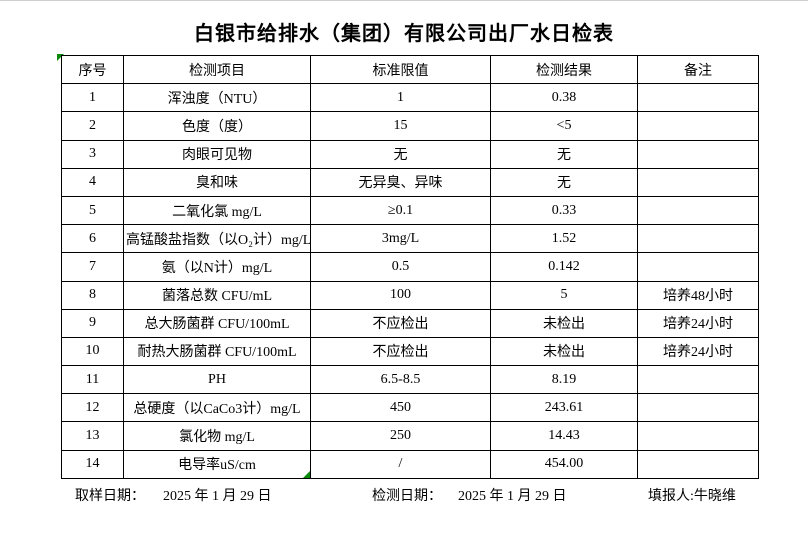 The height and width of the screenshot is (535, 808). I want to click on cell-limit: 无, so click(400, 154).